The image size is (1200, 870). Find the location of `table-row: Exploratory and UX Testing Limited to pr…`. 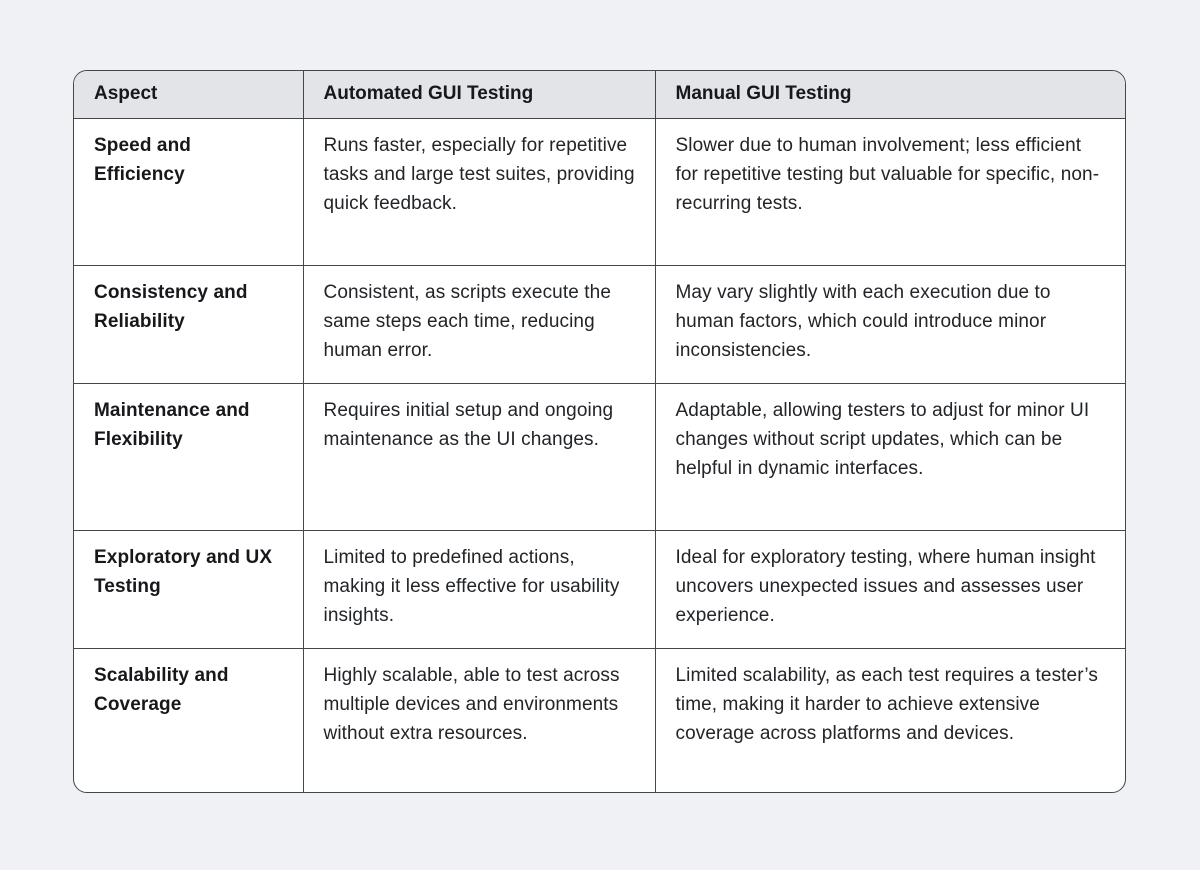

table-row: Exploratory and UX Testing Limited to pr… is located at coordinates (599, 589).